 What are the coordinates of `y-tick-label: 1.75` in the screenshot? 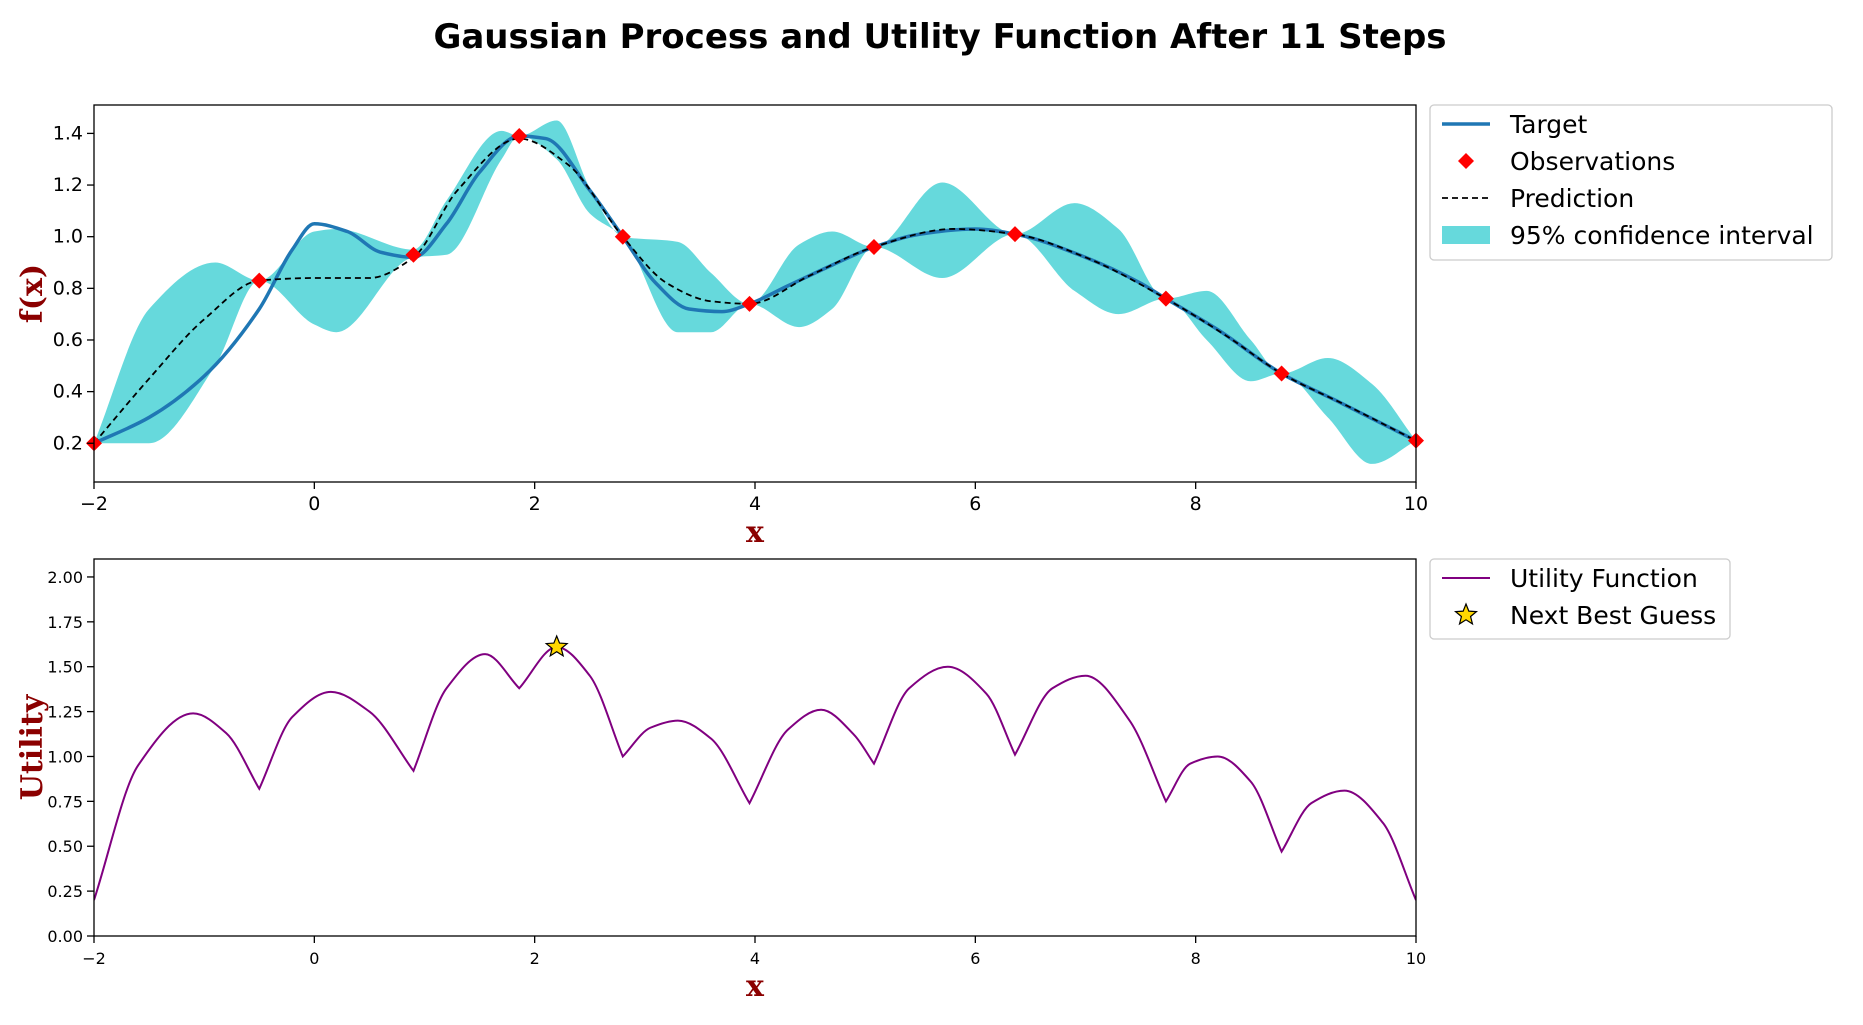 It's located at (65, 622).